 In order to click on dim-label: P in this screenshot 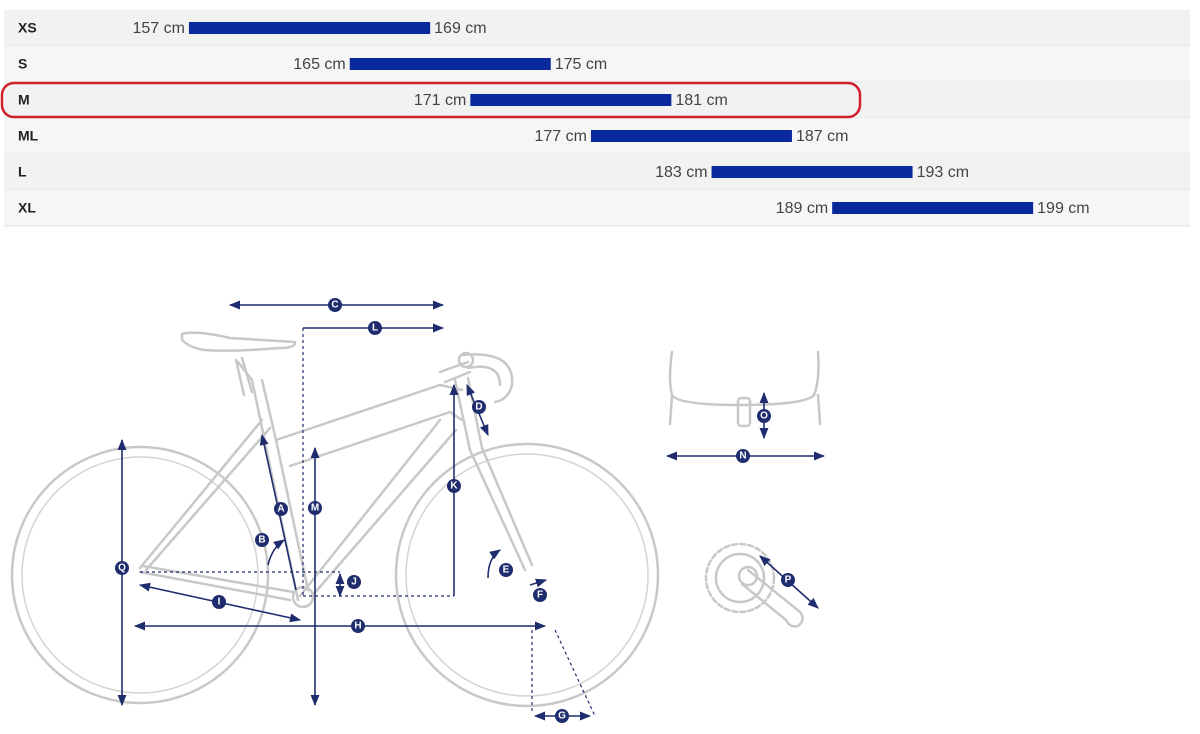, I will do `click(788, 580)`.